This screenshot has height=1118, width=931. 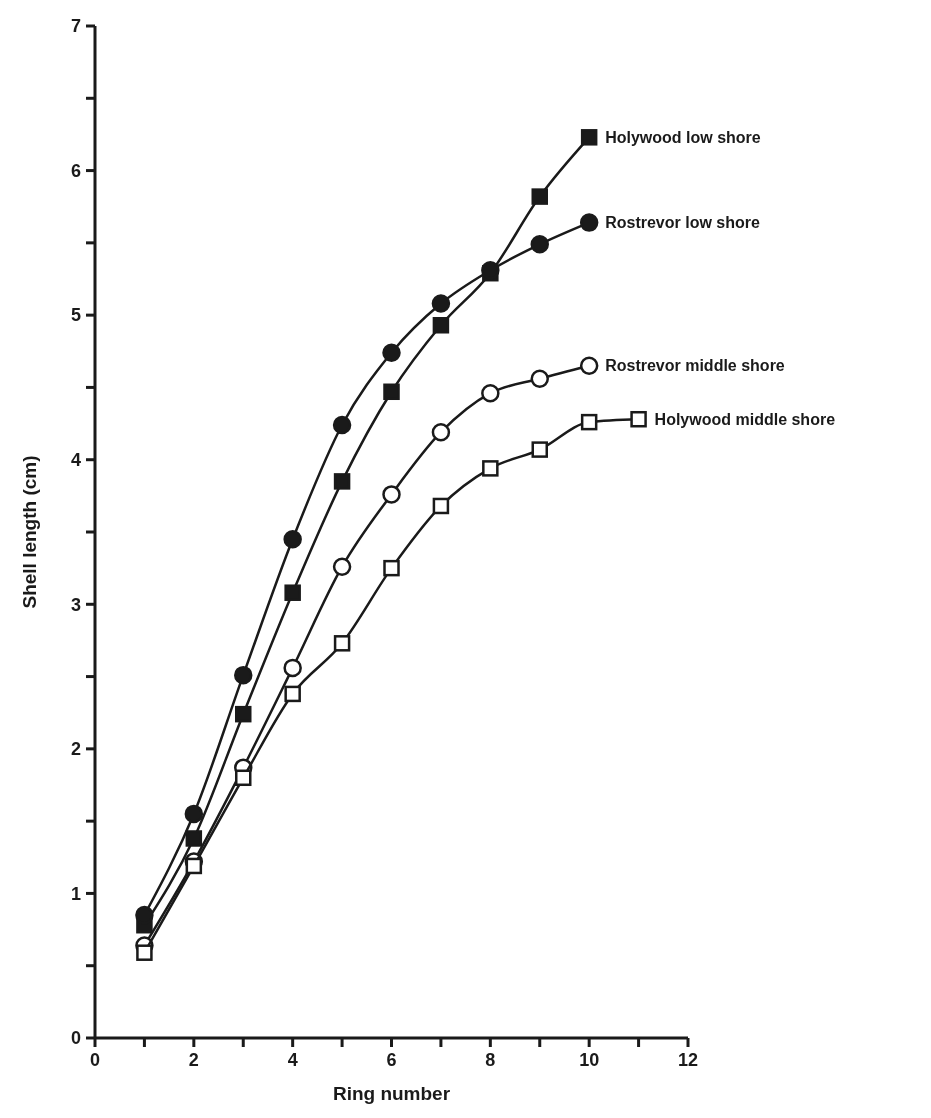 What do you see at coordinates (75, 315) in the screenshot?
I see `y-tick-label: 5` at bounding box center [75, 315].